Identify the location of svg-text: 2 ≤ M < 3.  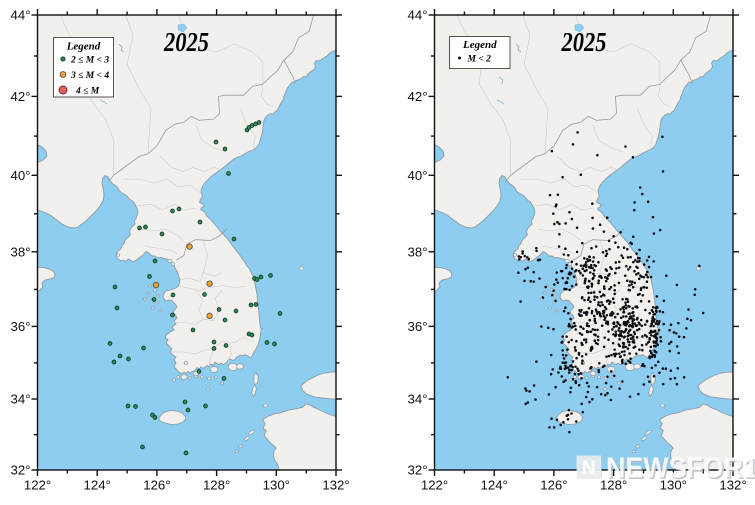
(89, 61).